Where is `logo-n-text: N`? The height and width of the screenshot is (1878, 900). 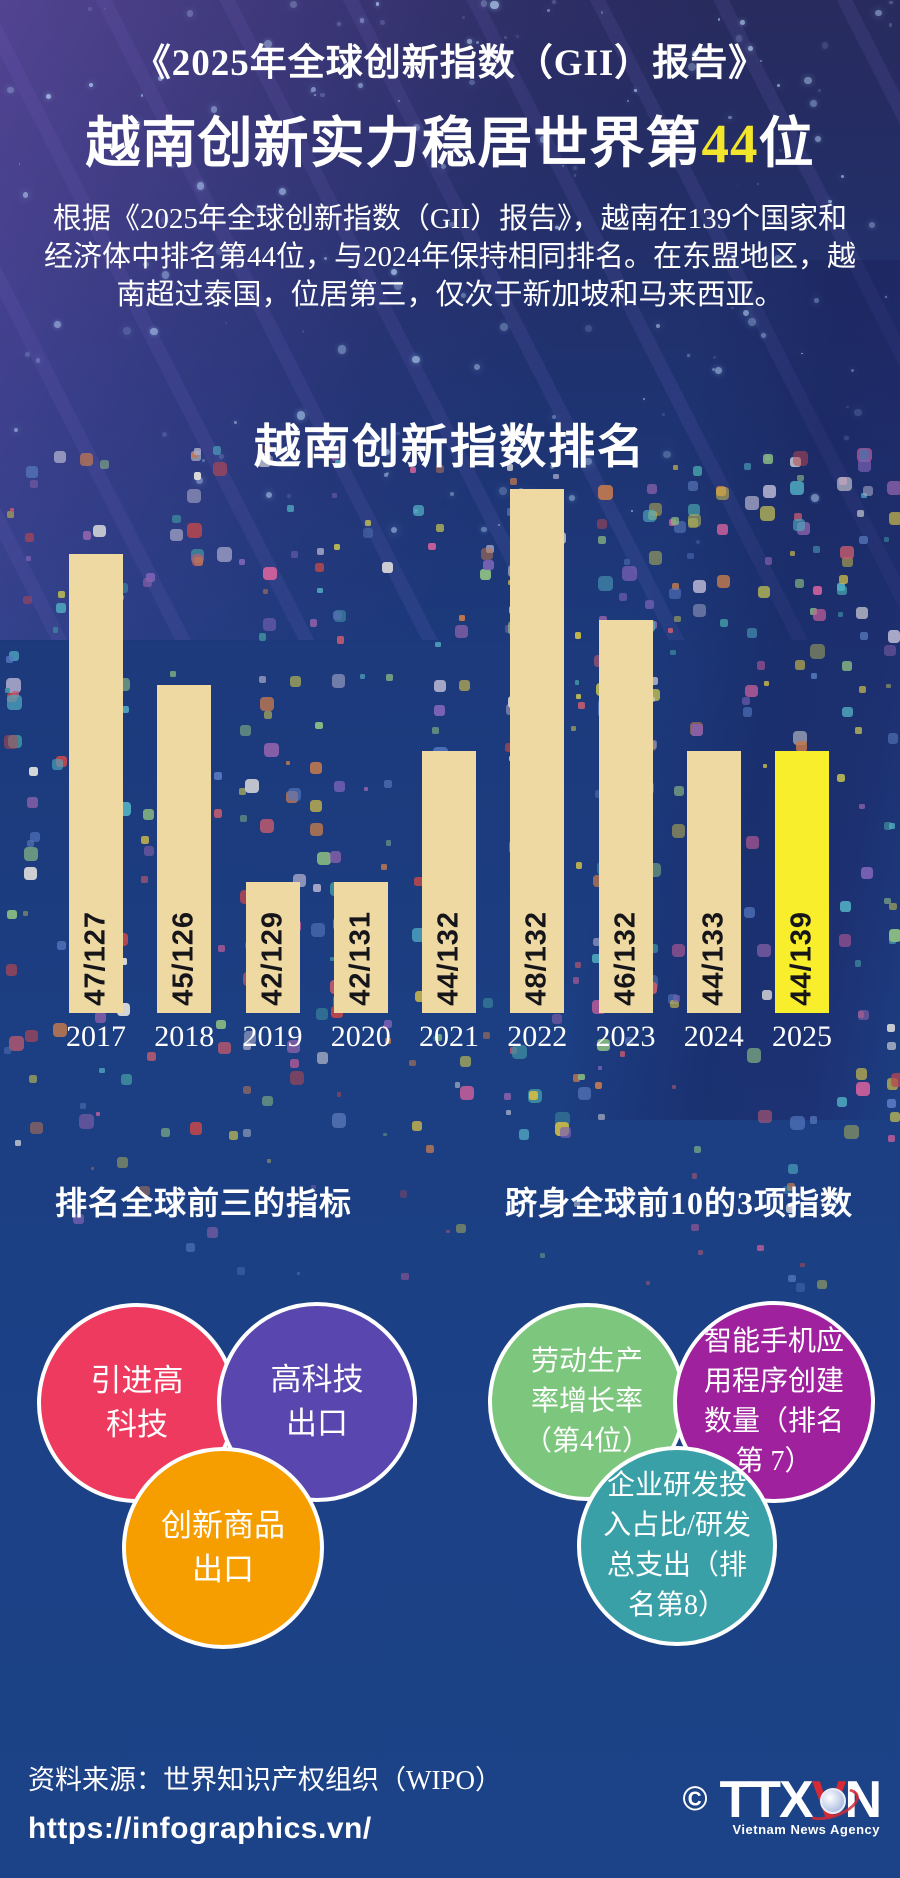 logo-n-text: N is located at coordinates (863, 1800).